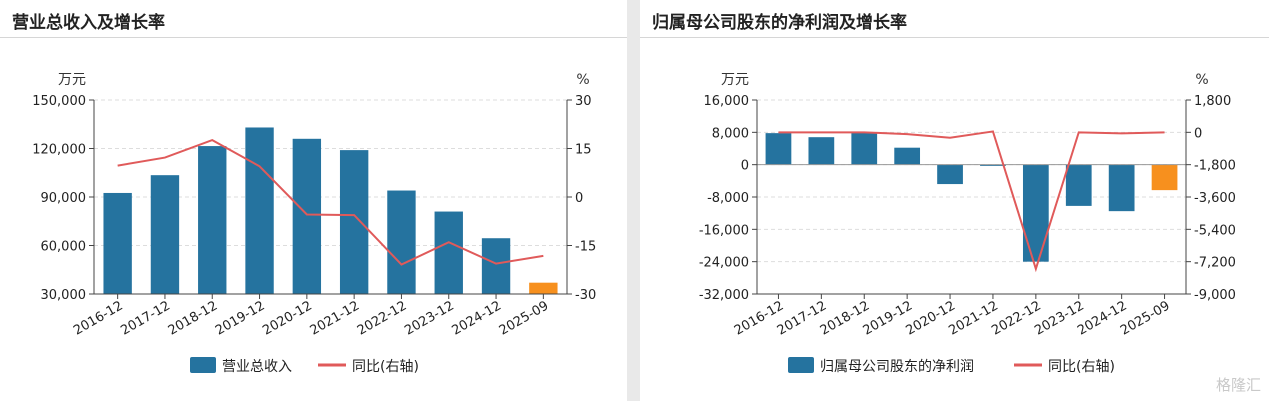 The image size is (1269, 401). I want to click on x-axis-tick-label: 2016-12, so click(98, 318).